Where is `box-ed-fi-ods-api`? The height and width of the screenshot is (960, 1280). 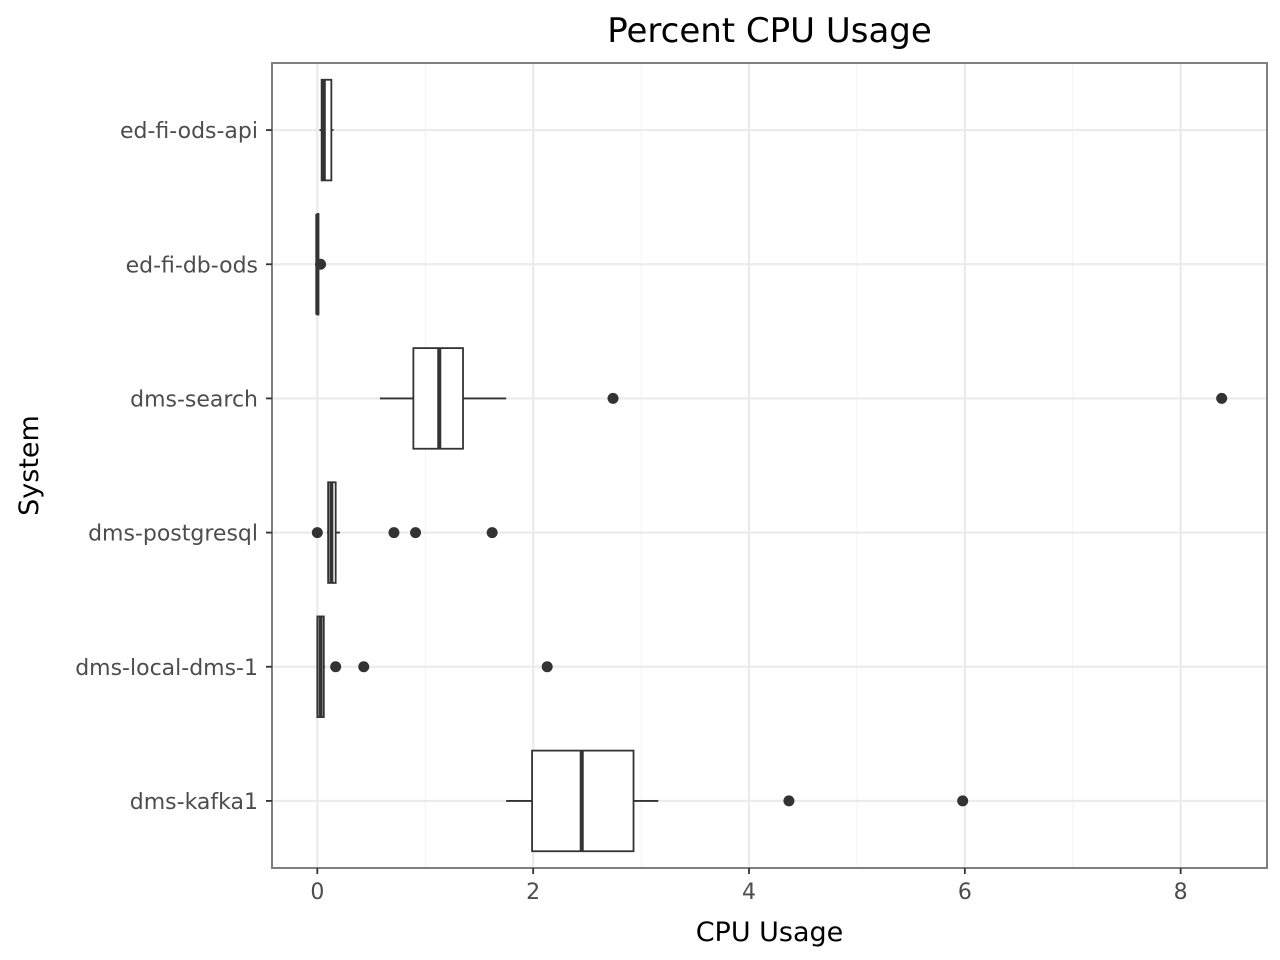
box-ed-fi-ods-api is located at coordinates (326, 130).